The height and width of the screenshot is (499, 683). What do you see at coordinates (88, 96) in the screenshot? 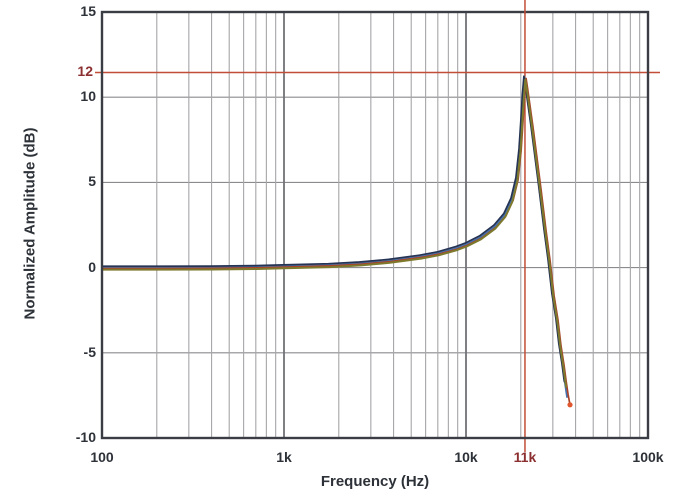
I see `y-tick-label-10: 10` at bounding box center [88, 96].